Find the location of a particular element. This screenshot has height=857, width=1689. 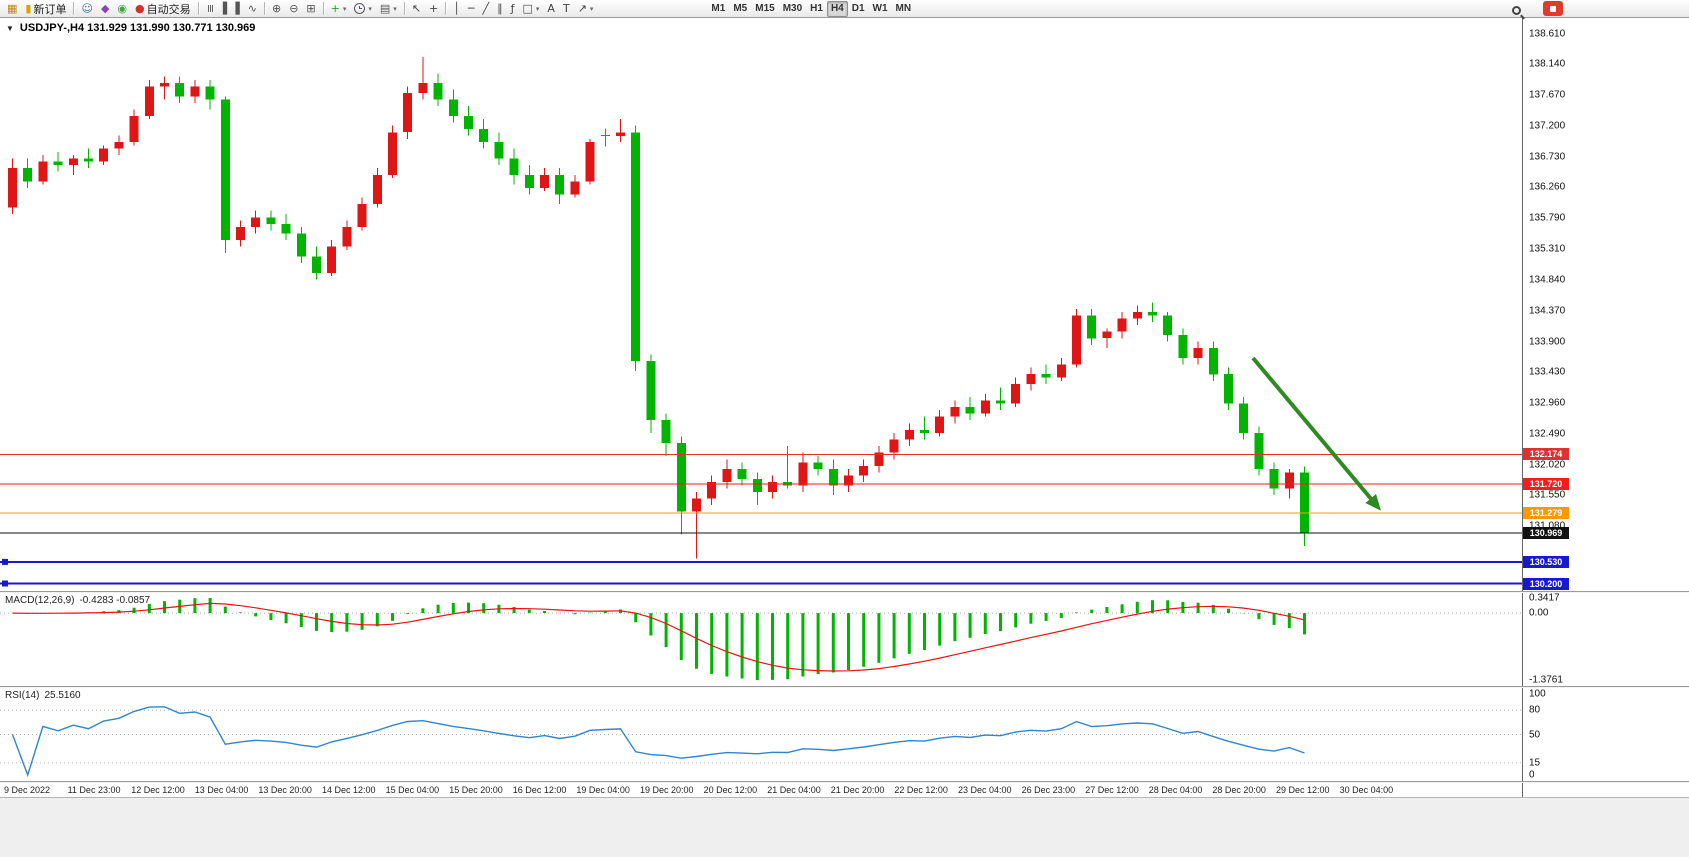

templates-button: ▤ ▾ is located at coordinates (388, 9).